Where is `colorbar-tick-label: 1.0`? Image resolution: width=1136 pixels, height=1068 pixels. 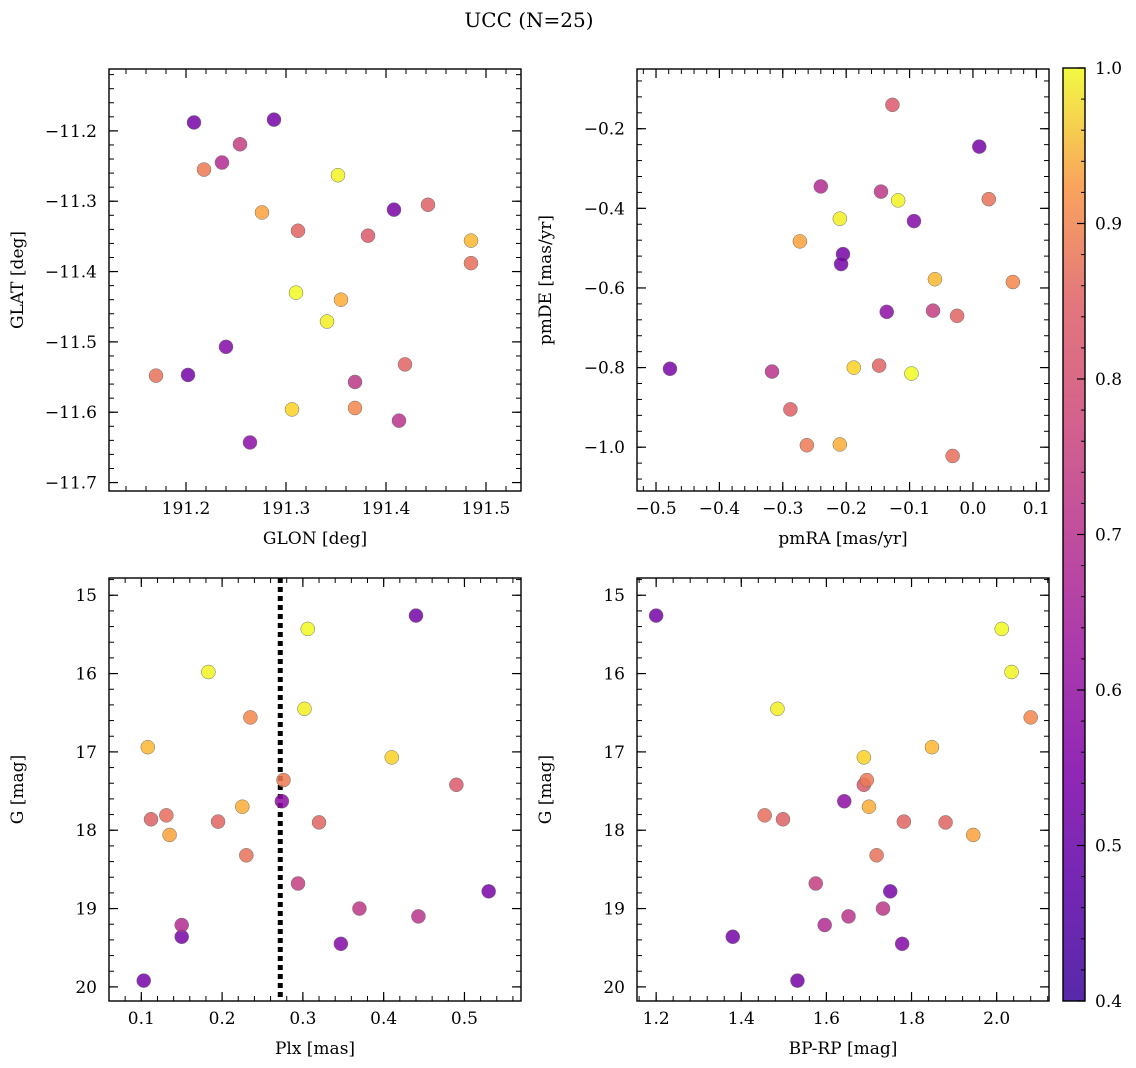 colorbar-tick-label: 1.0 is located at coordinates (1108, 69).